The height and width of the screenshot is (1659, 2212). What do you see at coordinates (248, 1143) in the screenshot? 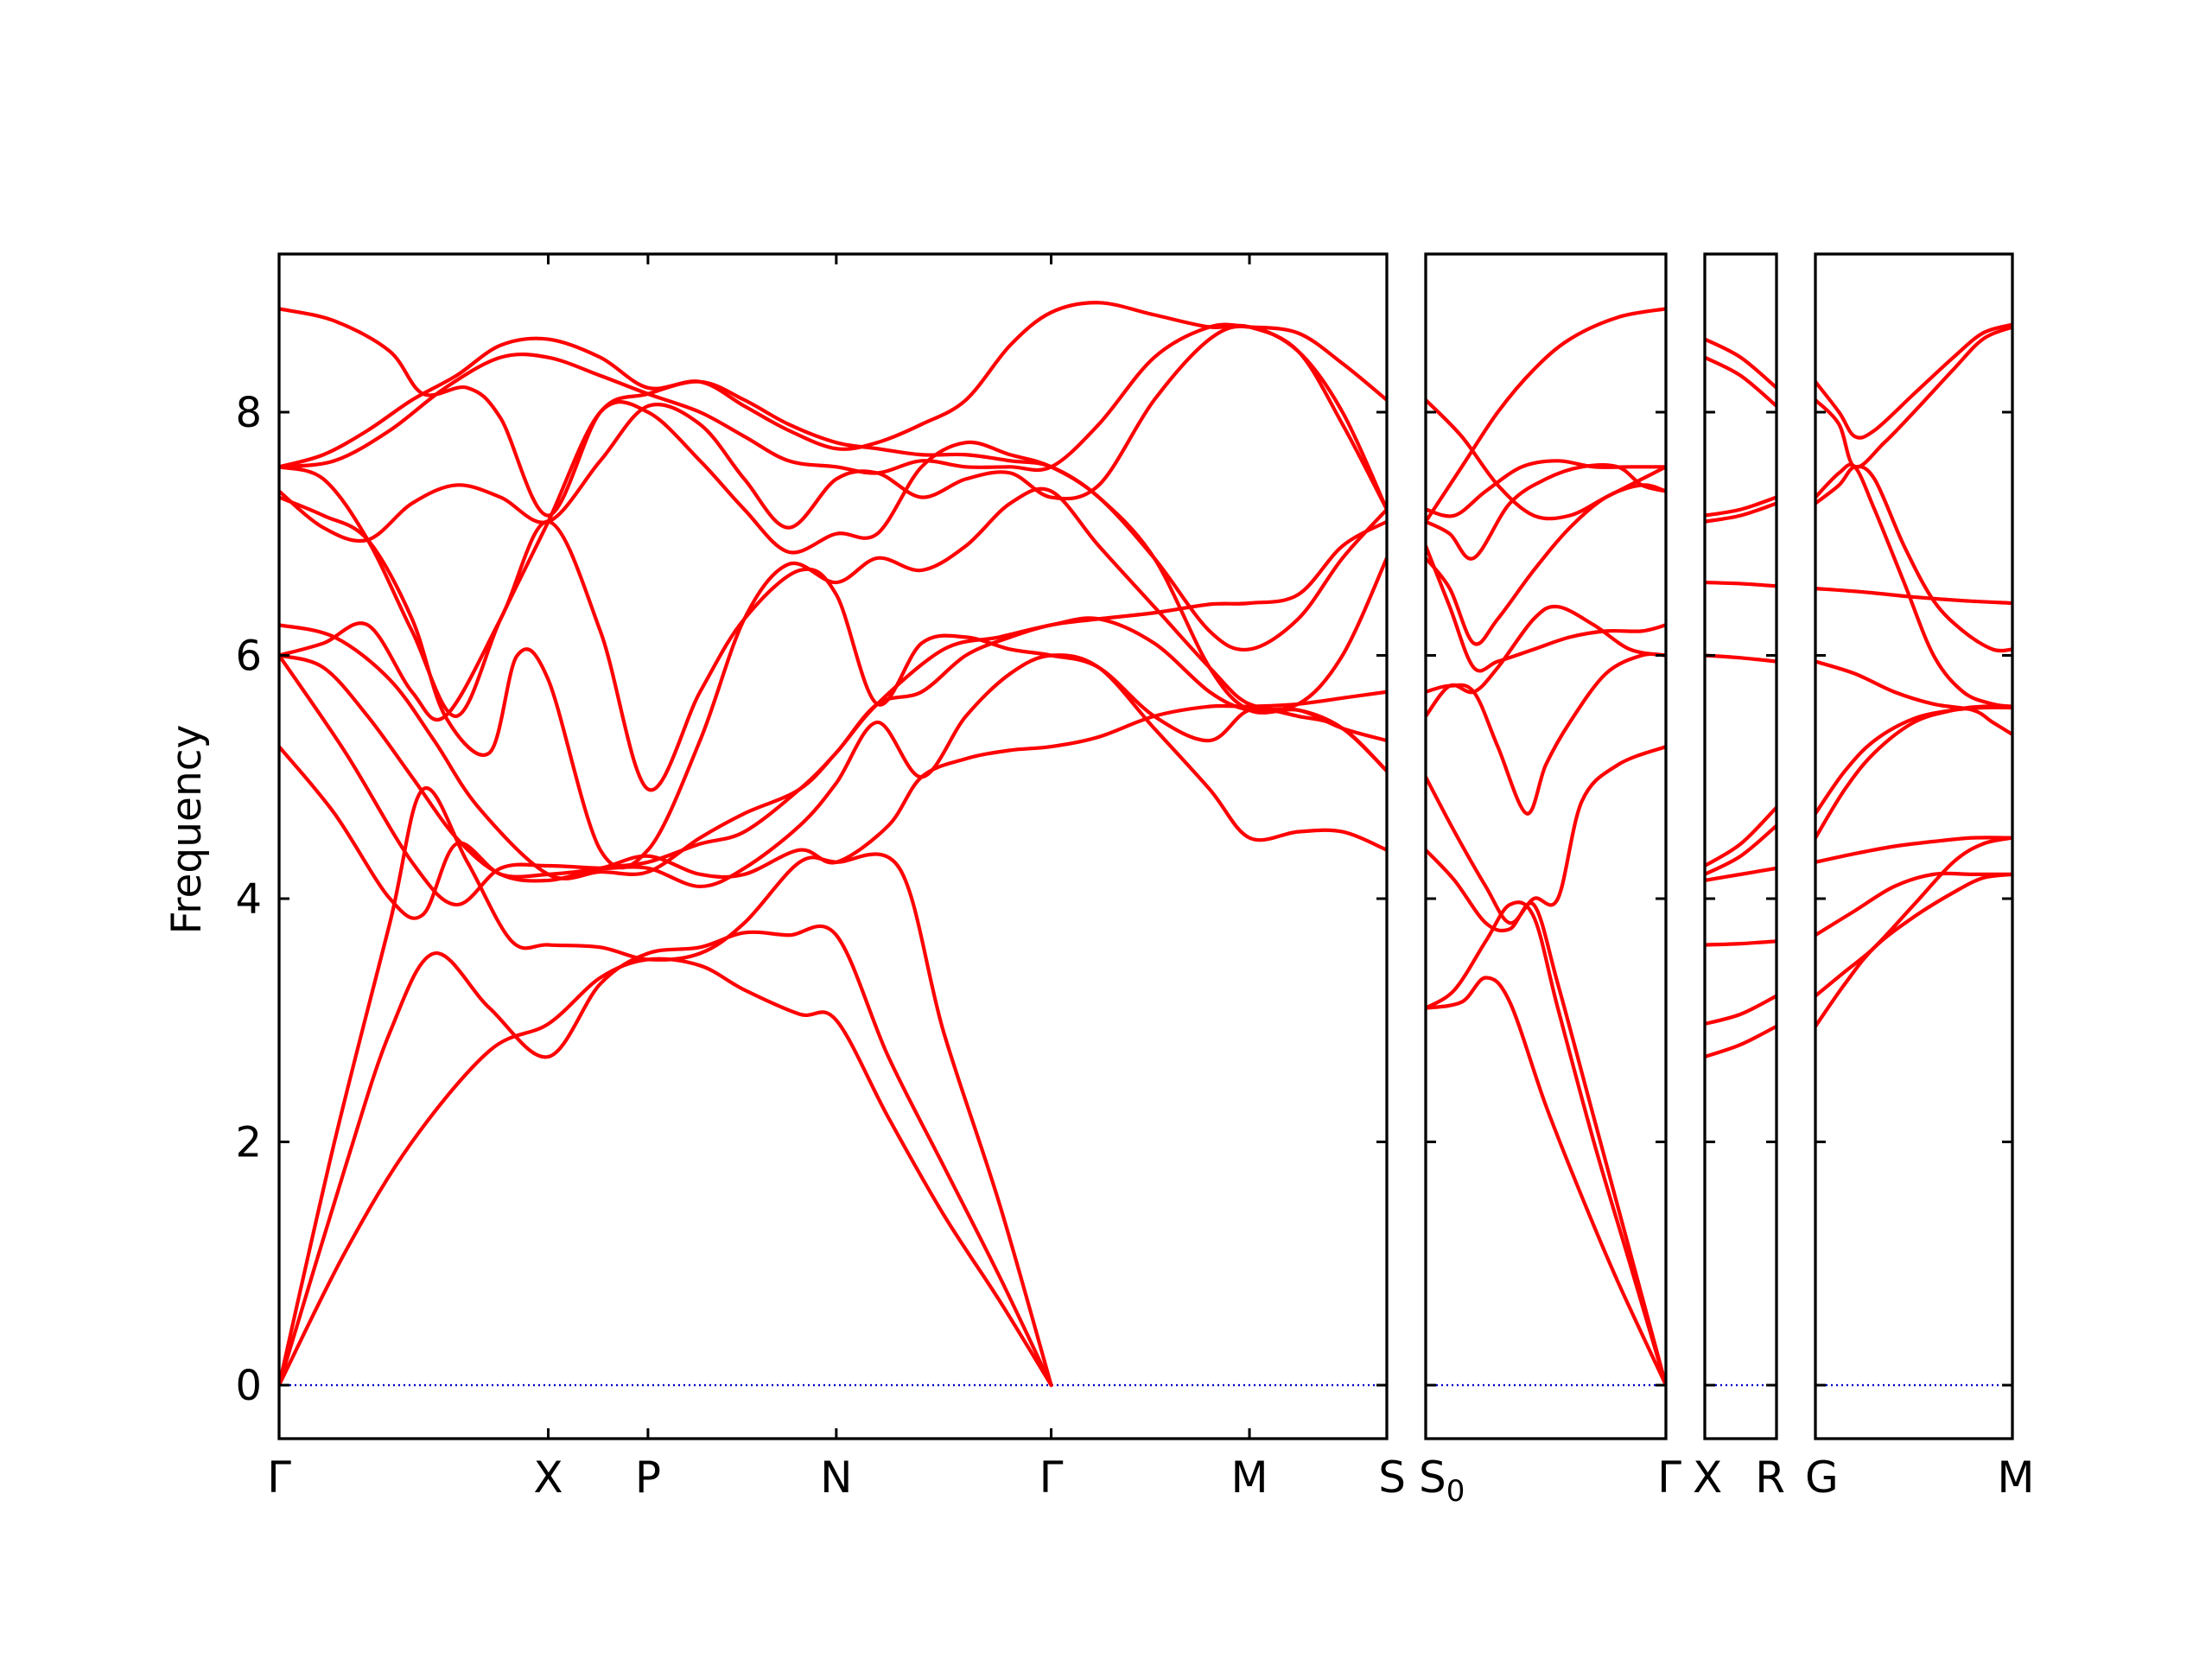
I see `y-tick-label: 2` at bounding box center [248, 1143].